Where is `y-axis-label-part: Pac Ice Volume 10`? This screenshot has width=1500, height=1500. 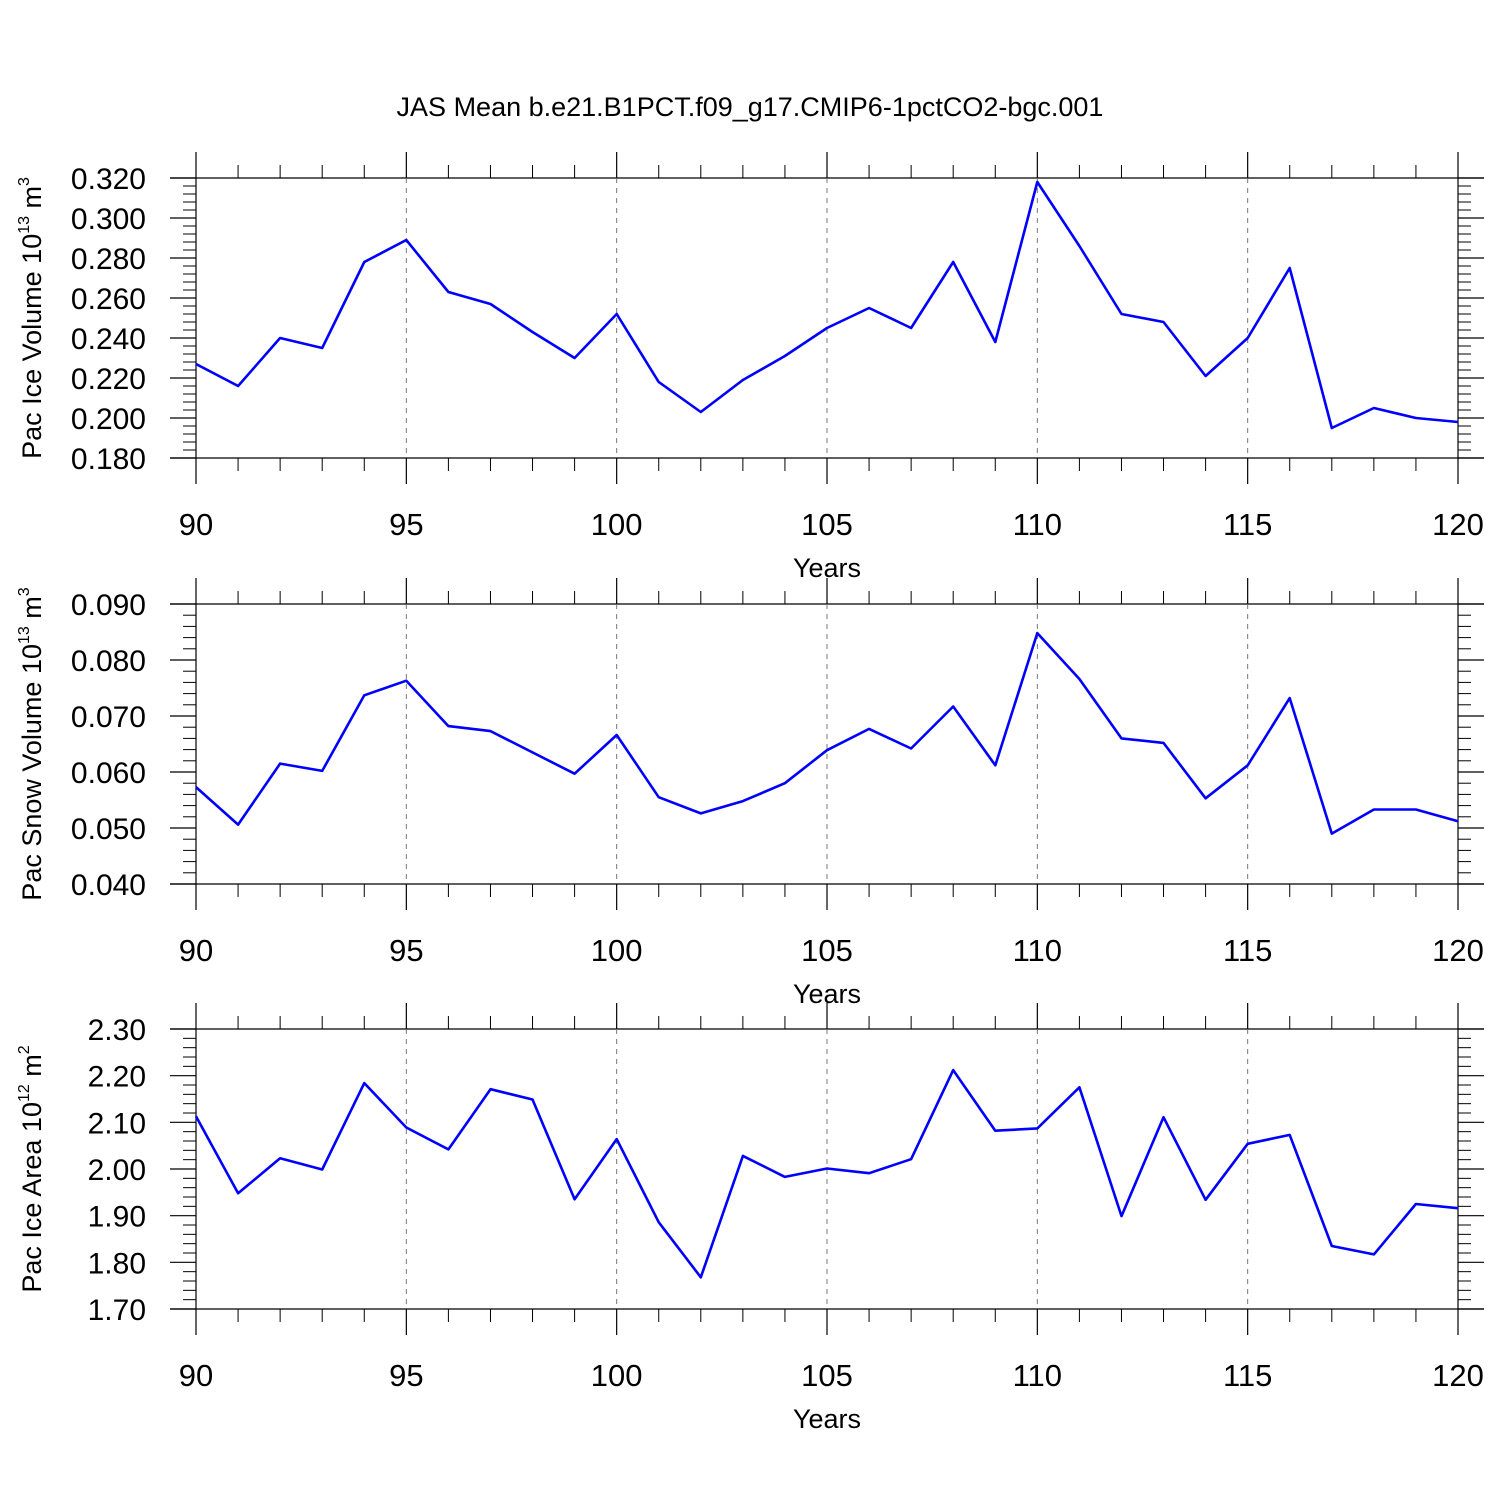 y-axis-label-part: Pac Ice Volume 10 is located at coordinates (32, 346).